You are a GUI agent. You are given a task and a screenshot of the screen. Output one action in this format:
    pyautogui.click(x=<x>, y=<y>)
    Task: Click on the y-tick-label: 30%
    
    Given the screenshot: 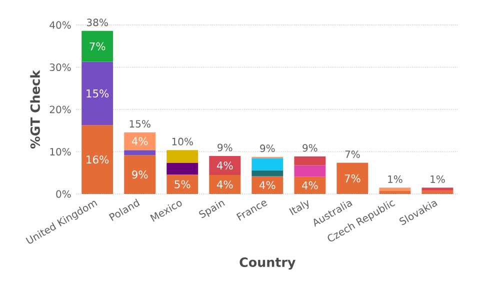 What is the action you would take?
    pyautogui.click(x=60, y=67)
    